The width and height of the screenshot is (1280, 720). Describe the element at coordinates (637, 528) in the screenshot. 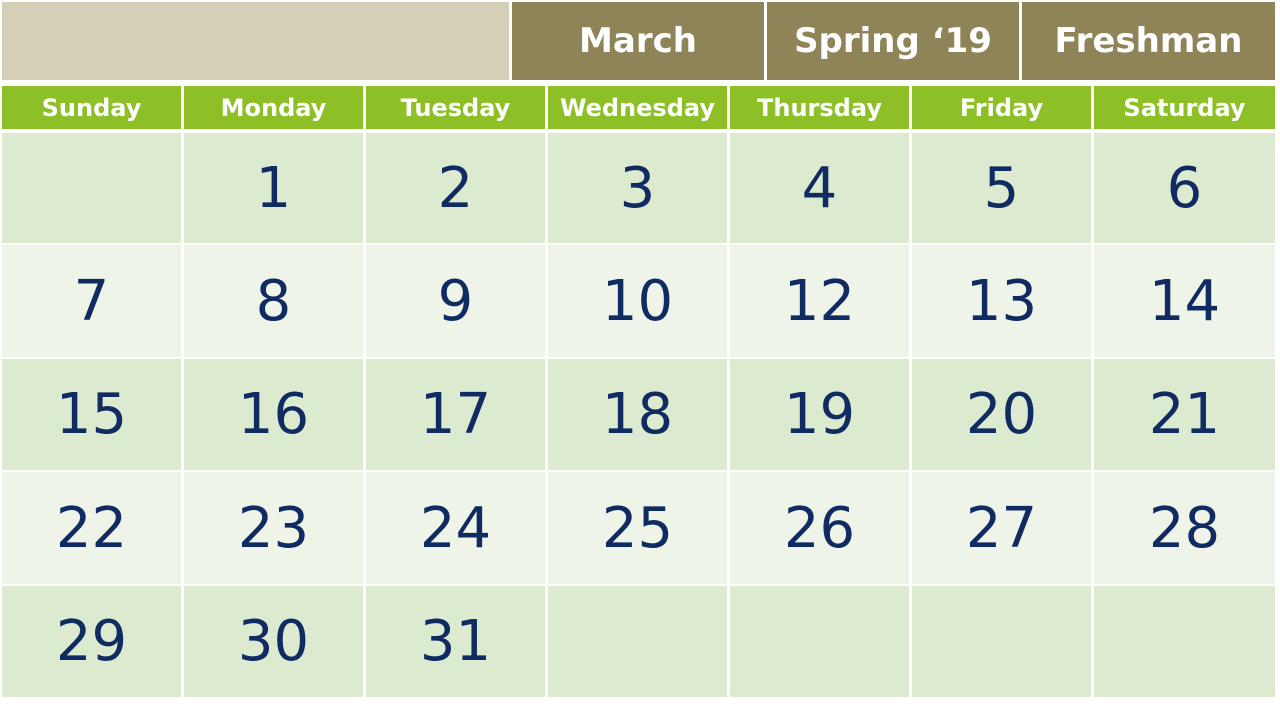

I see `date-cell: 25` at that location.